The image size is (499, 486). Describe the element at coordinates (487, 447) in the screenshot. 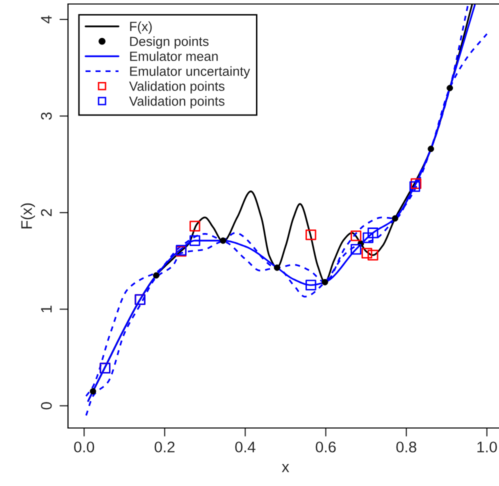

I see `x-tick-label: 1.0` at that location.